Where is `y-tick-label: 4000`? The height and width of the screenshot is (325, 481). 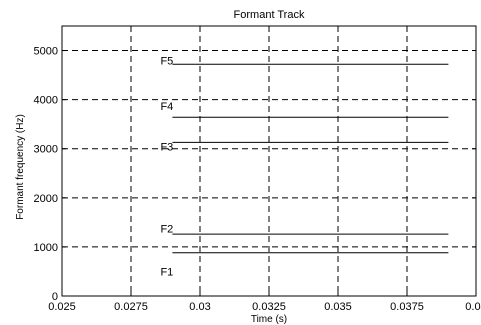
y-tick-label: 4000 is located at coordinates (46, 101).